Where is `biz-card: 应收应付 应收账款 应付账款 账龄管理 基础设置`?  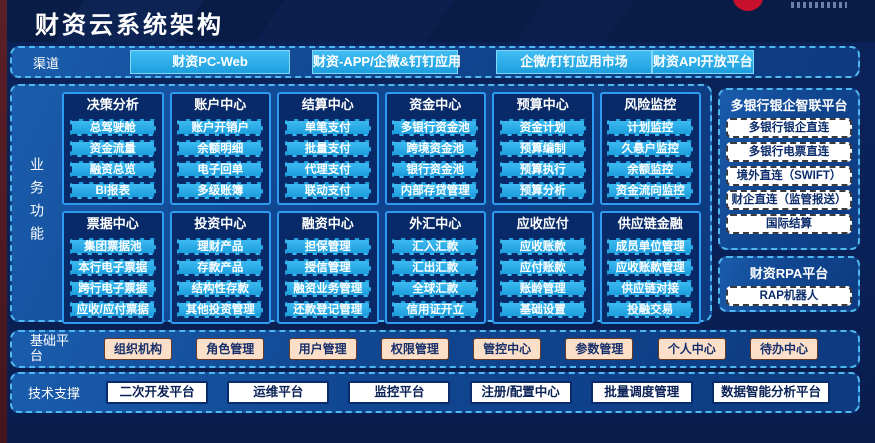 biz-card: 应收应付 应收账款 应付账款 账龄管理 基础设置 is located at coordinates (543, 267).